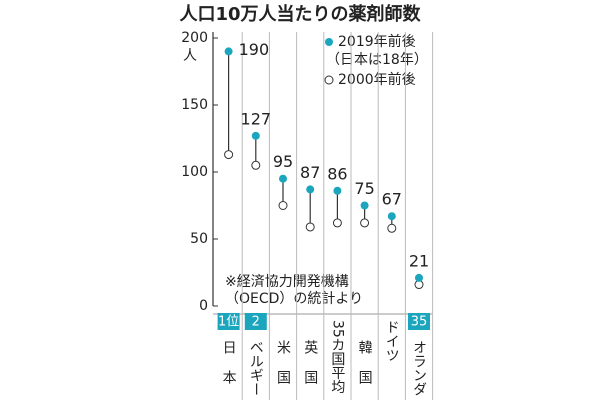 Image resolution: width=610 pixels, height=400 pixels. Describe the element at coordinates (194, 105) in the screenshot. I see `y-tick-label: 150` at that location.